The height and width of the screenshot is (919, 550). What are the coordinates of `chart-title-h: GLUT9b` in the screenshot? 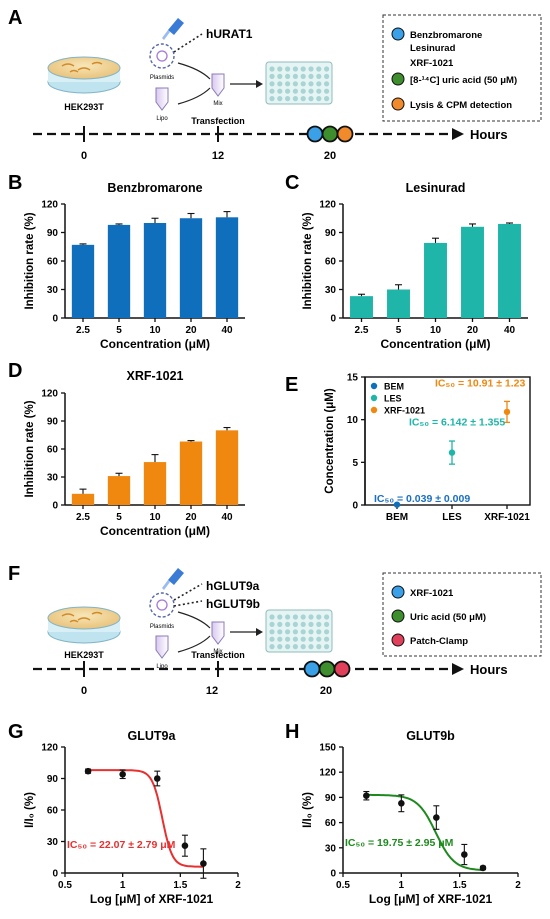 It's located at (430, 736).